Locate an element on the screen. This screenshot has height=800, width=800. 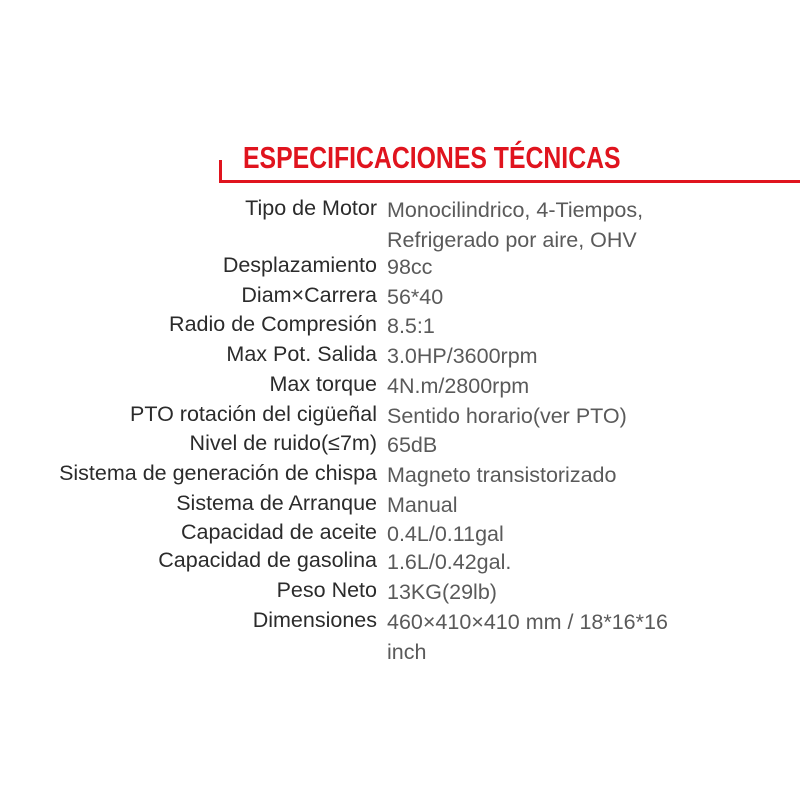
spec-value-continued: inch is located at coordinates (407, 652).